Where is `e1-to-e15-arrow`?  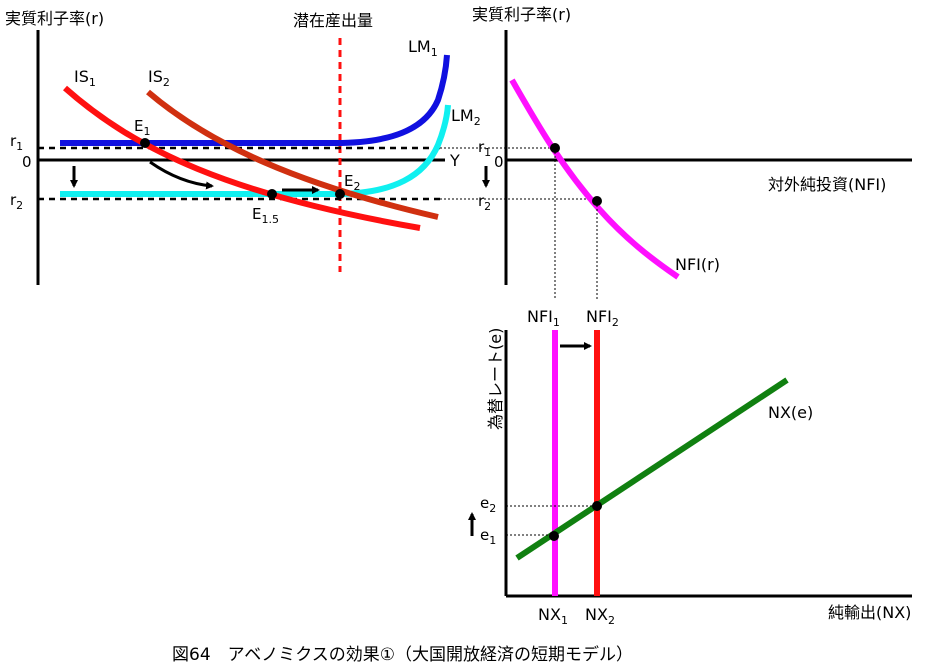
e1-to-e15-arrow is located at coordinates (181, 175).